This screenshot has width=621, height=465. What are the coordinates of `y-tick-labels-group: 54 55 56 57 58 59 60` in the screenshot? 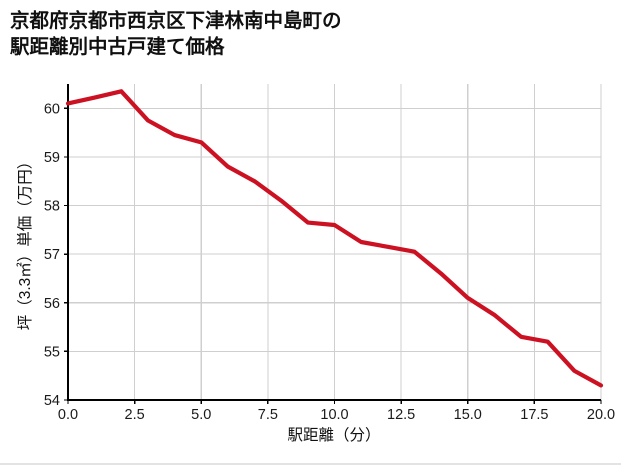 It's located at (52, 255).